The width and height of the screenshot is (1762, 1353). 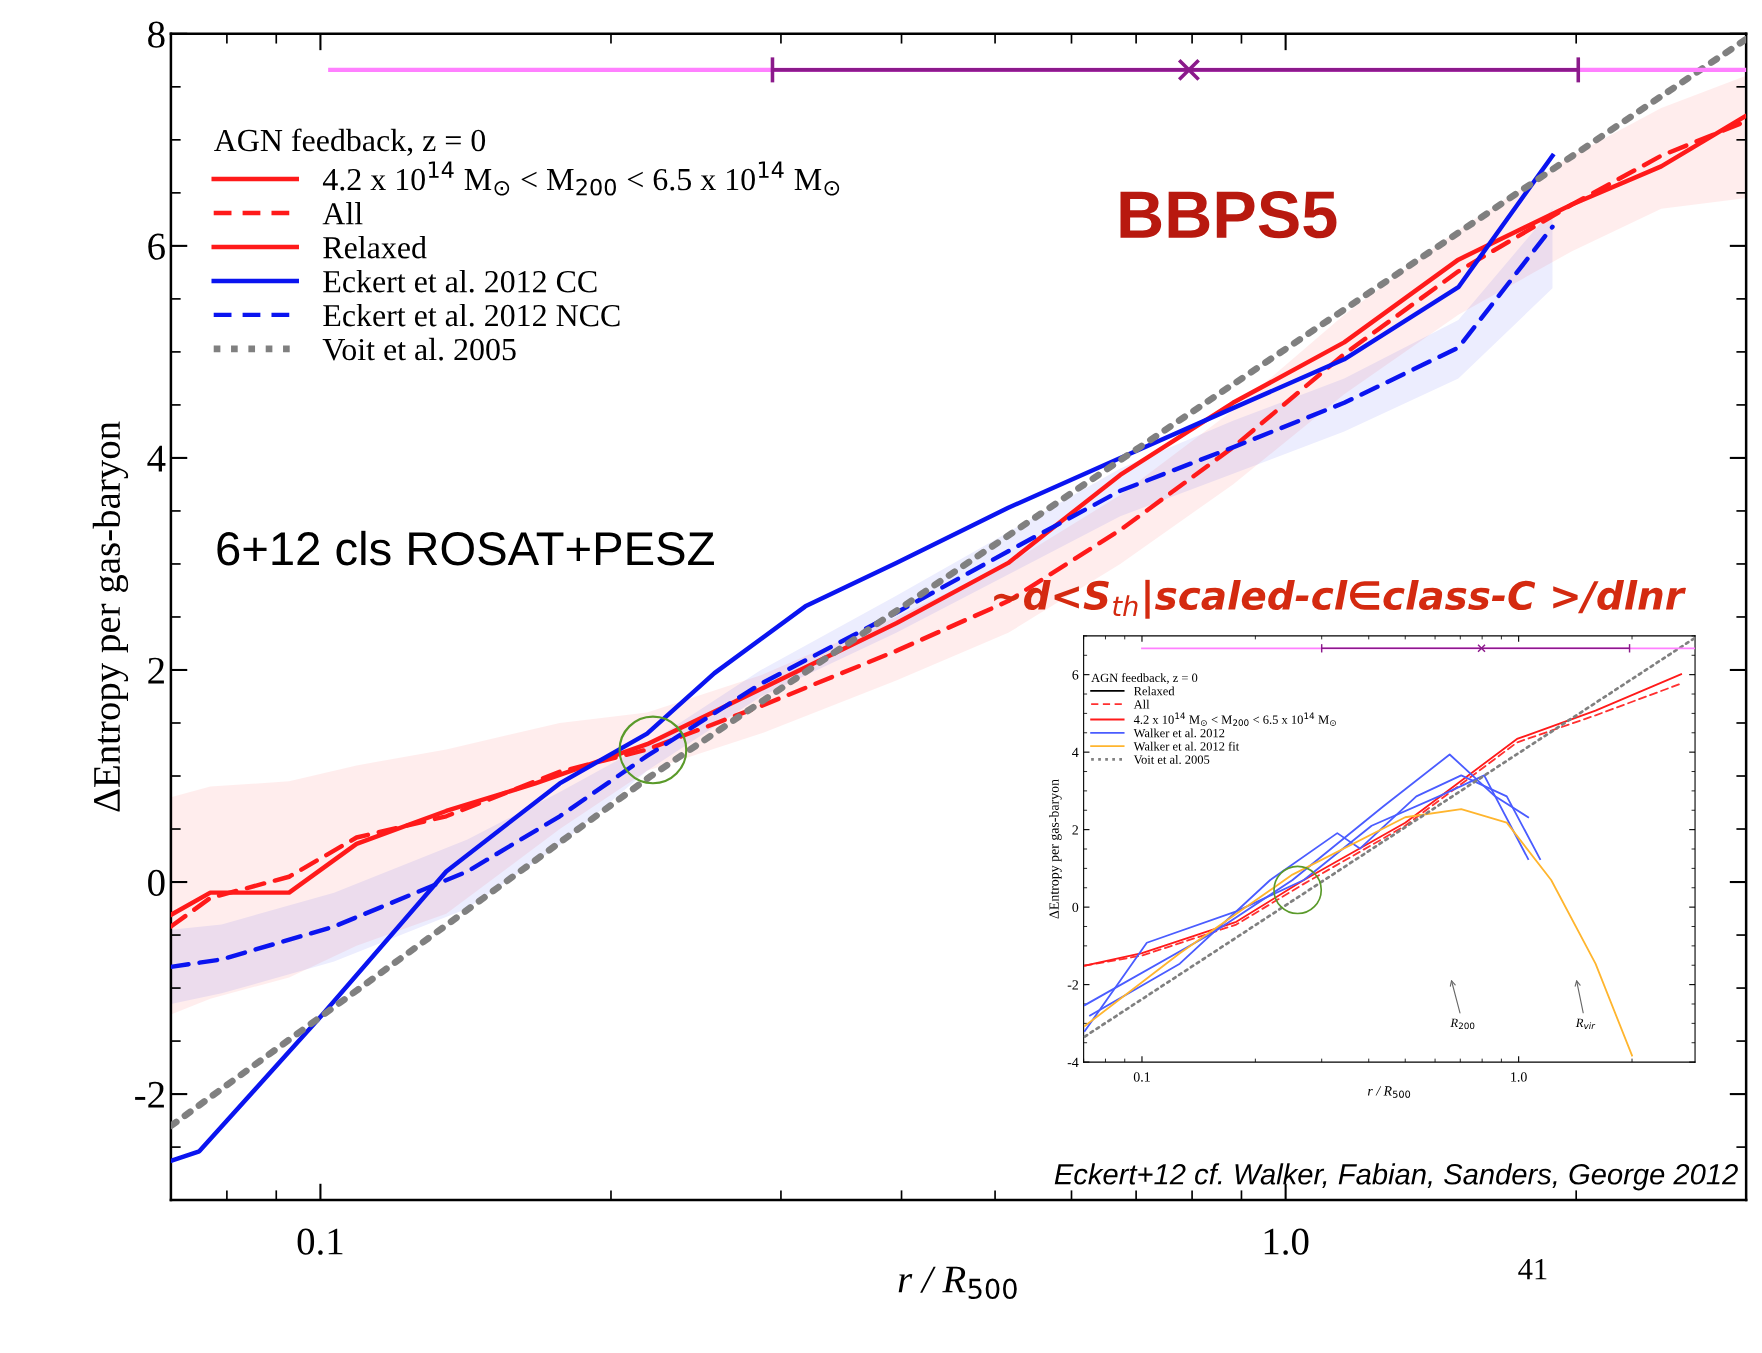 I want to click on annotation: R$_{200}$, so click(x=1462, y=1024).